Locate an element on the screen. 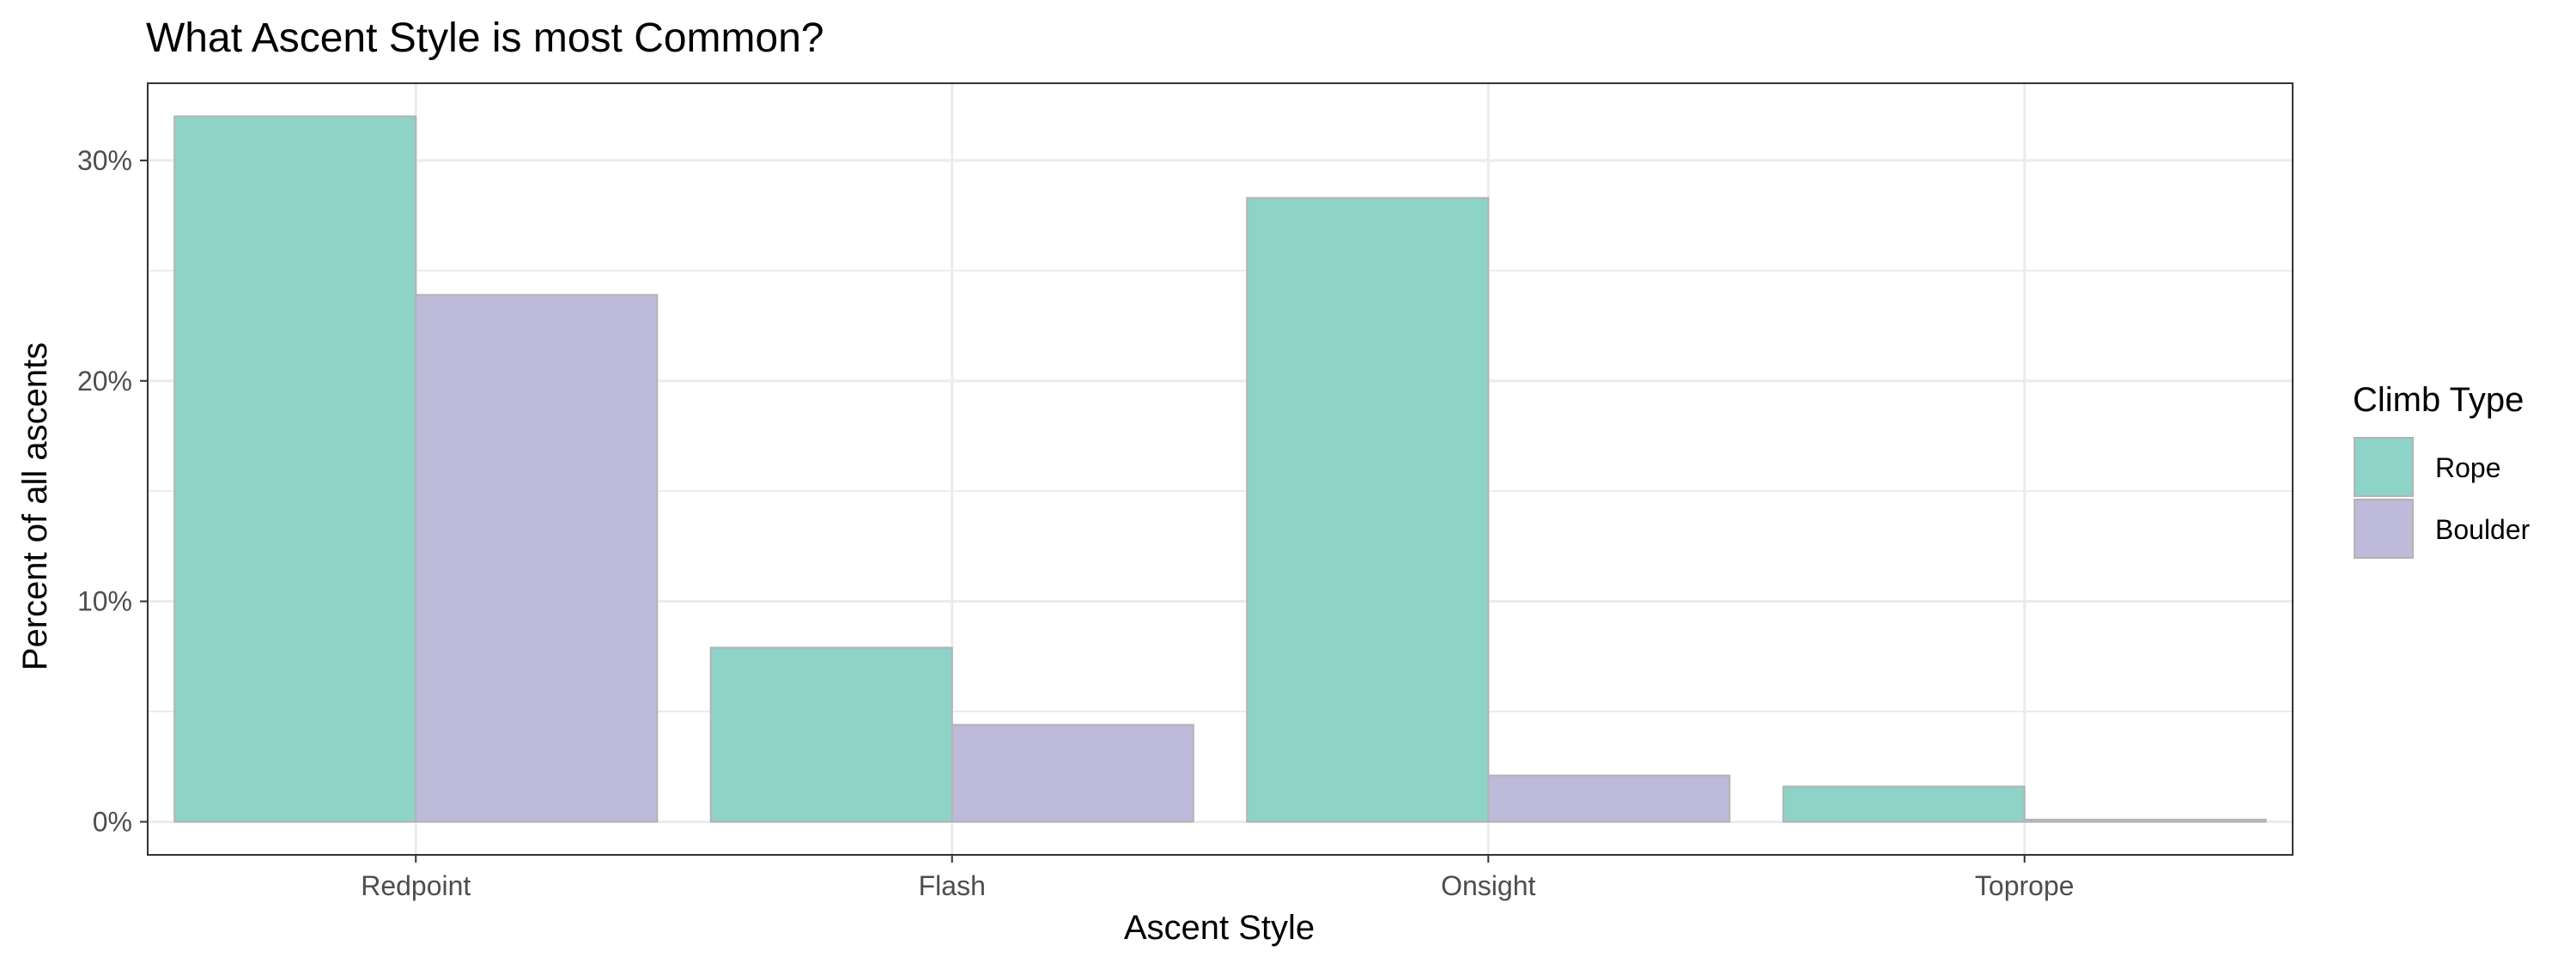 This screenshot has width=2576, height=963. bar-rope-onsight is located at coordinates (1368, 510).